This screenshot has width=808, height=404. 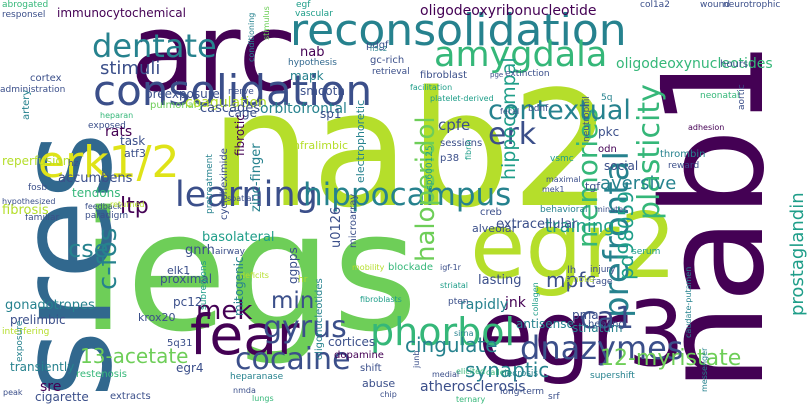 I want to click on word-striatal: striatal, so click(x=454, y=285).